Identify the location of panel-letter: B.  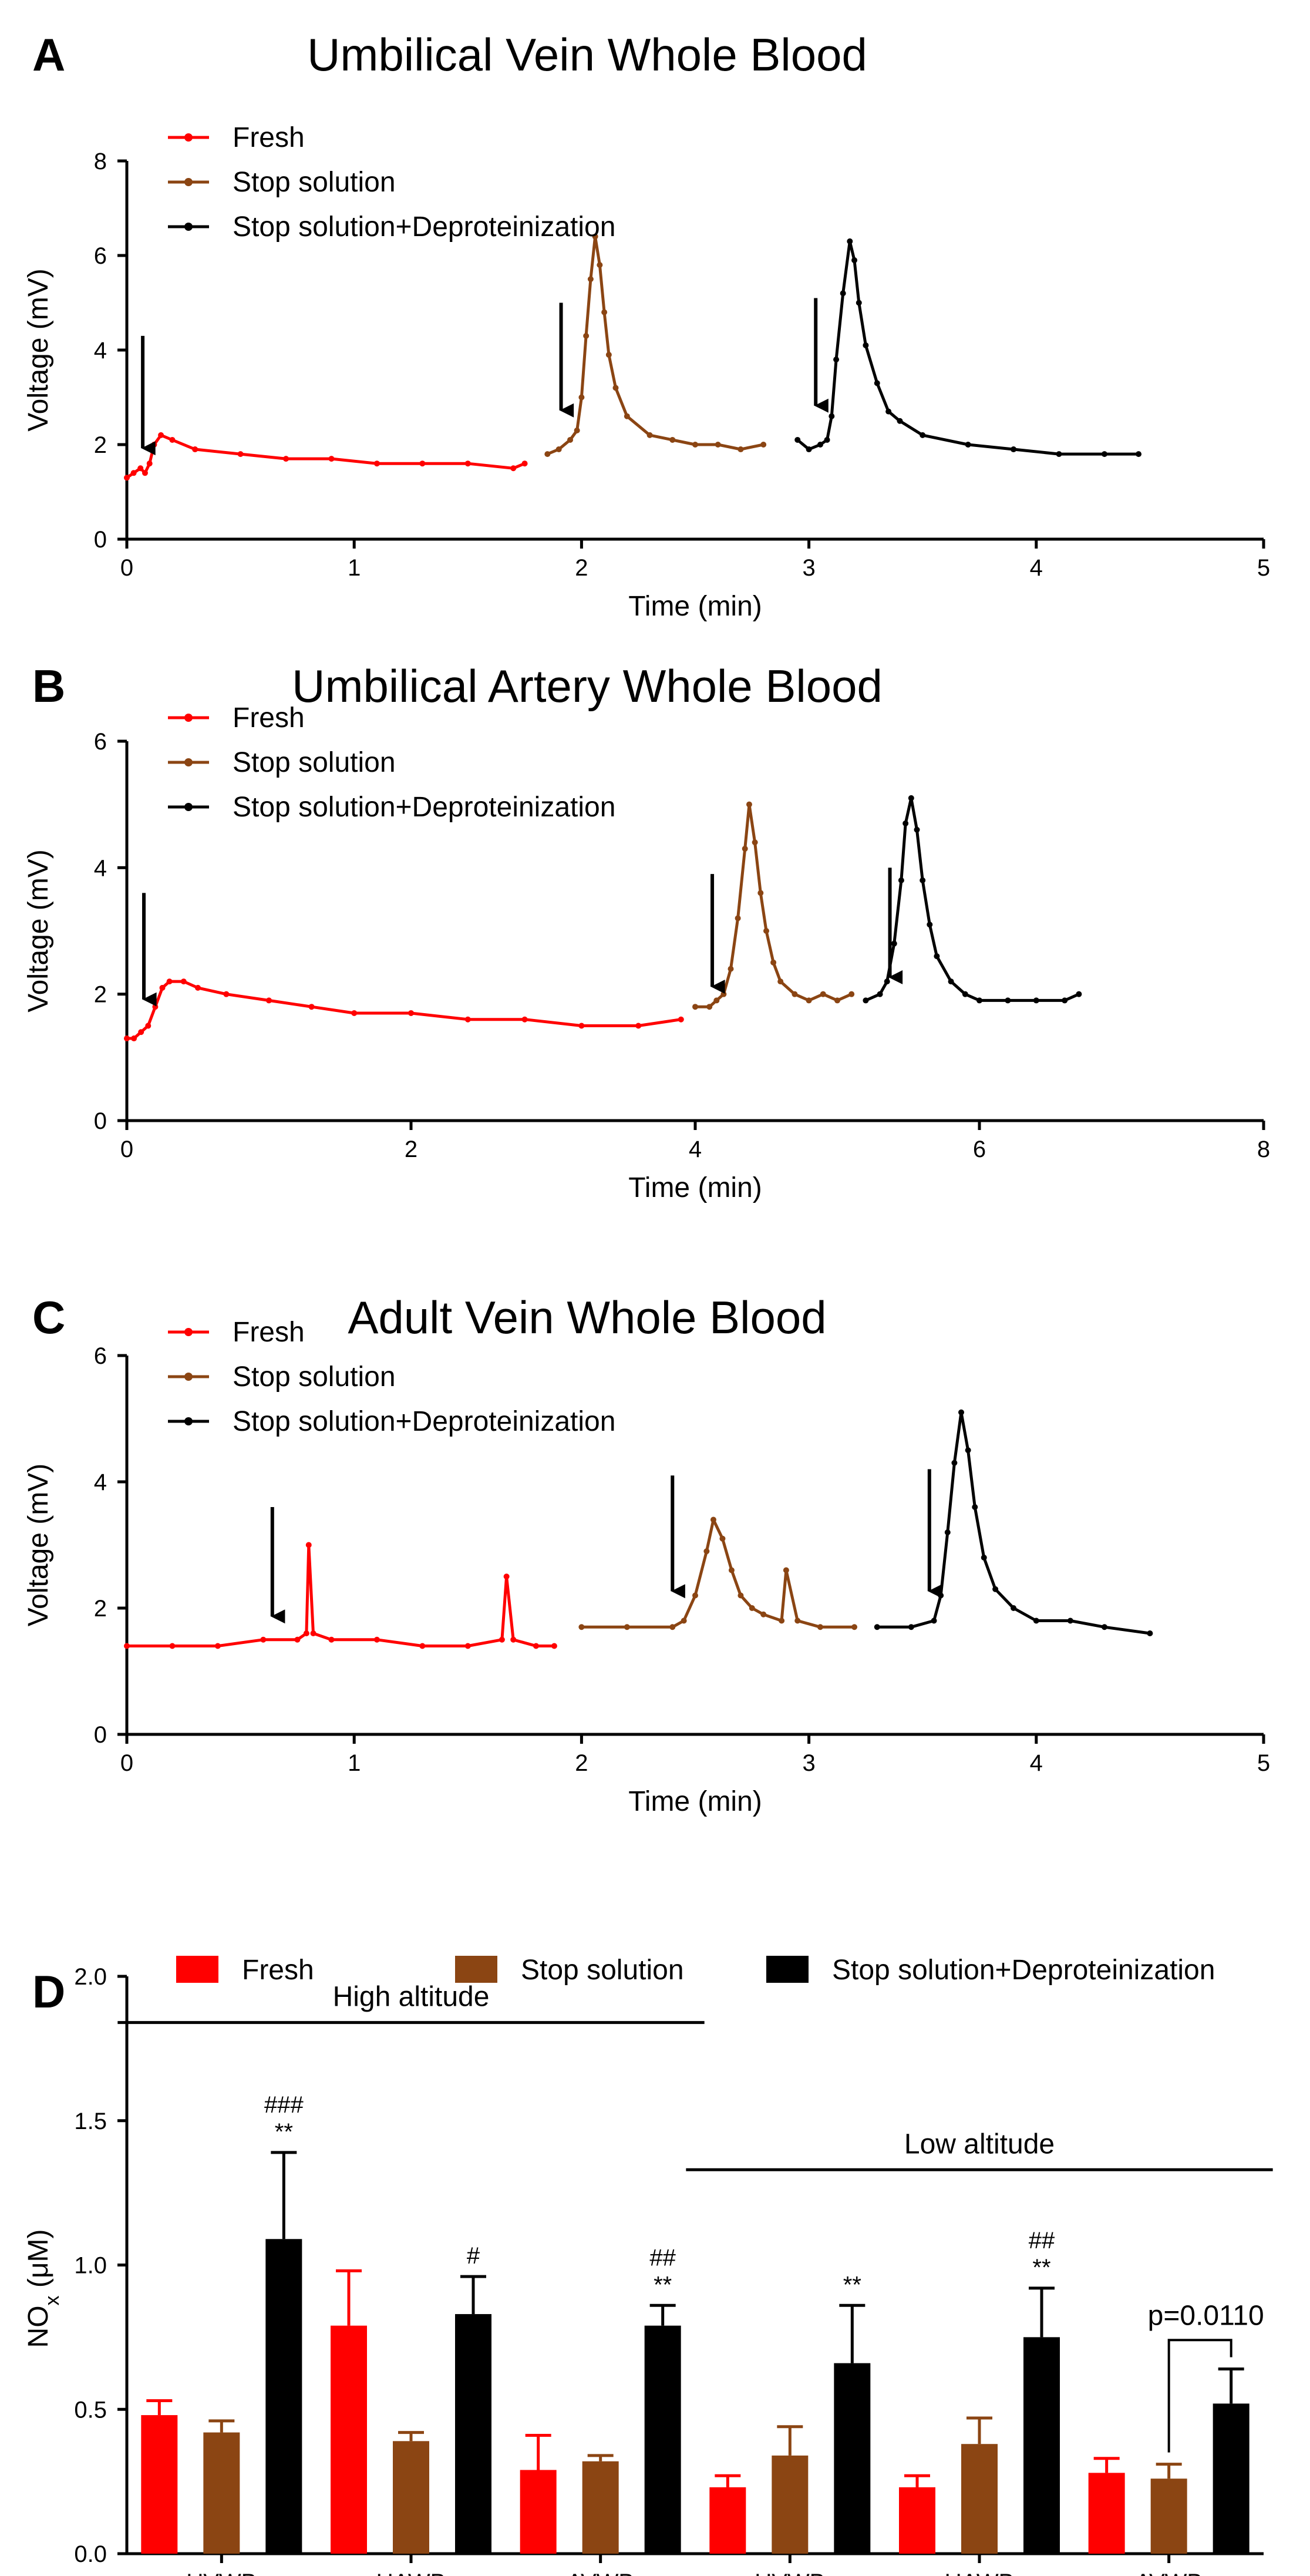
(48, 686).